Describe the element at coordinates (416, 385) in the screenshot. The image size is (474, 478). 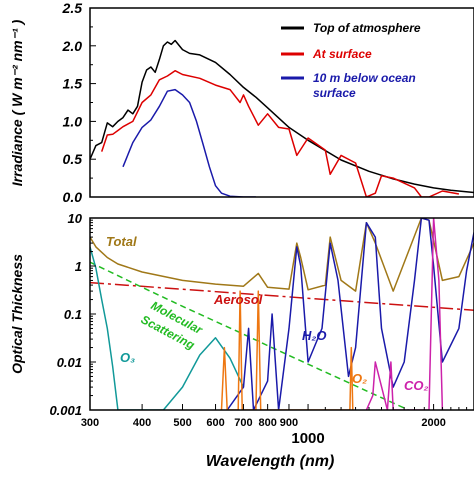
I see `annotation-co2: CO₂` at that location.